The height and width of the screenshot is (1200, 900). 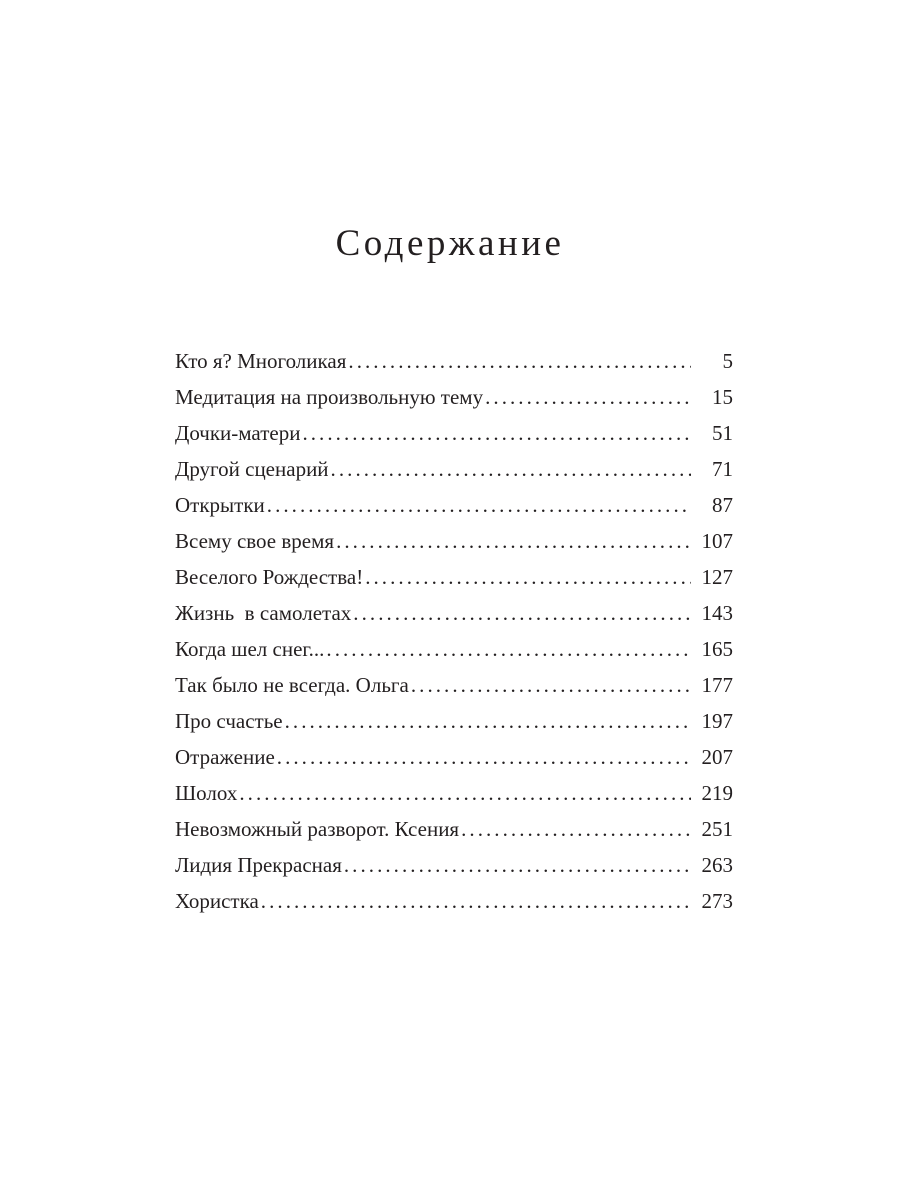 What do you see at coordinates (206, 793) in the screenshot?
I see `toc-entry-title: Шолох` at bounding box center [206, 793].